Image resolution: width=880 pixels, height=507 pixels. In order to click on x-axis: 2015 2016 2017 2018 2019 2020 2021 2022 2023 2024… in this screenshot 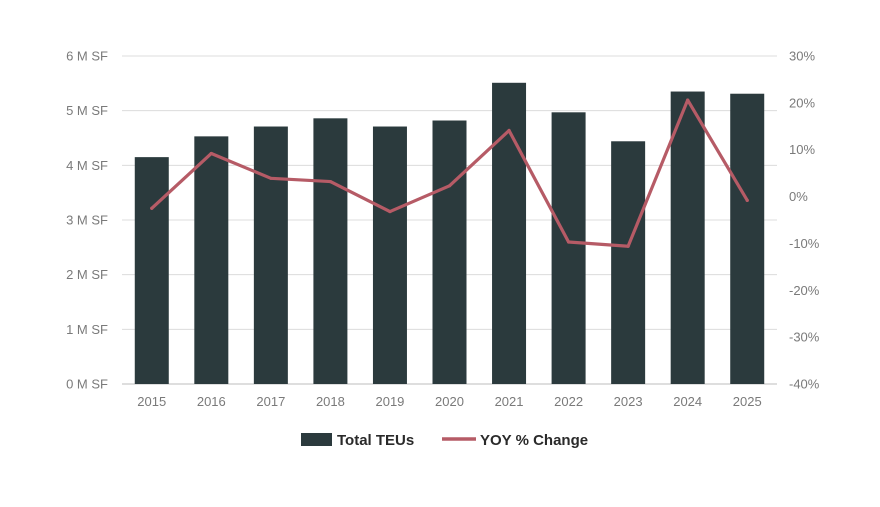, I will do `click(449, 401)`.